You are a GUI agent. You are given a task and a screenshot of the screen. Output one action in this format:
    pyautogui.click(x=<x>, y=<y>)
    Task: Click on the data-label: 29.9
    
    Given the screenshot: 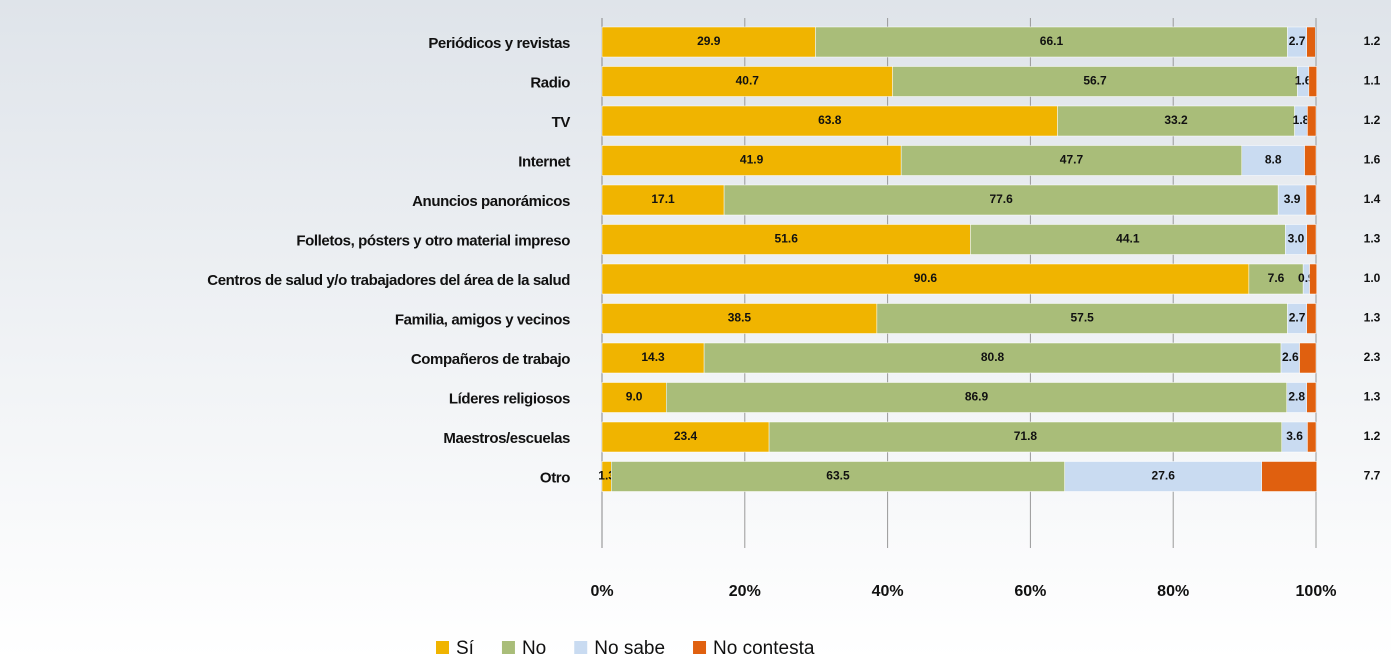 What is the action you would take?
    pyautogui.click(x=709, y=41)
    